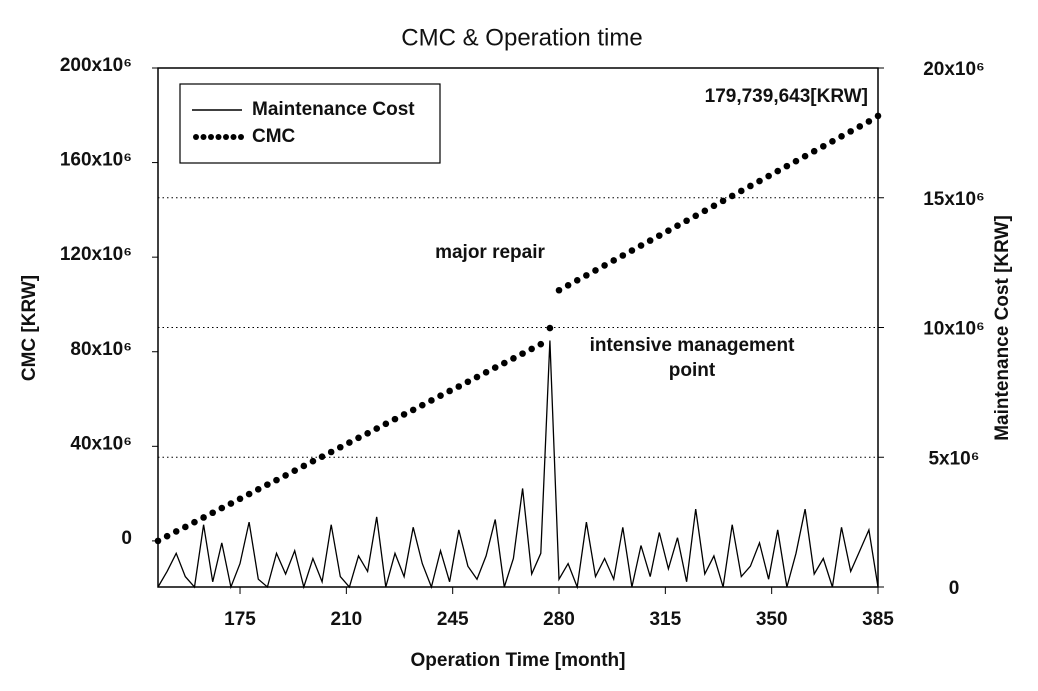  What do you see at coordinates (96, 65) in the screenshot?
I see `y-tick-label: 200x10⁶` at bounding box center [96, 65].